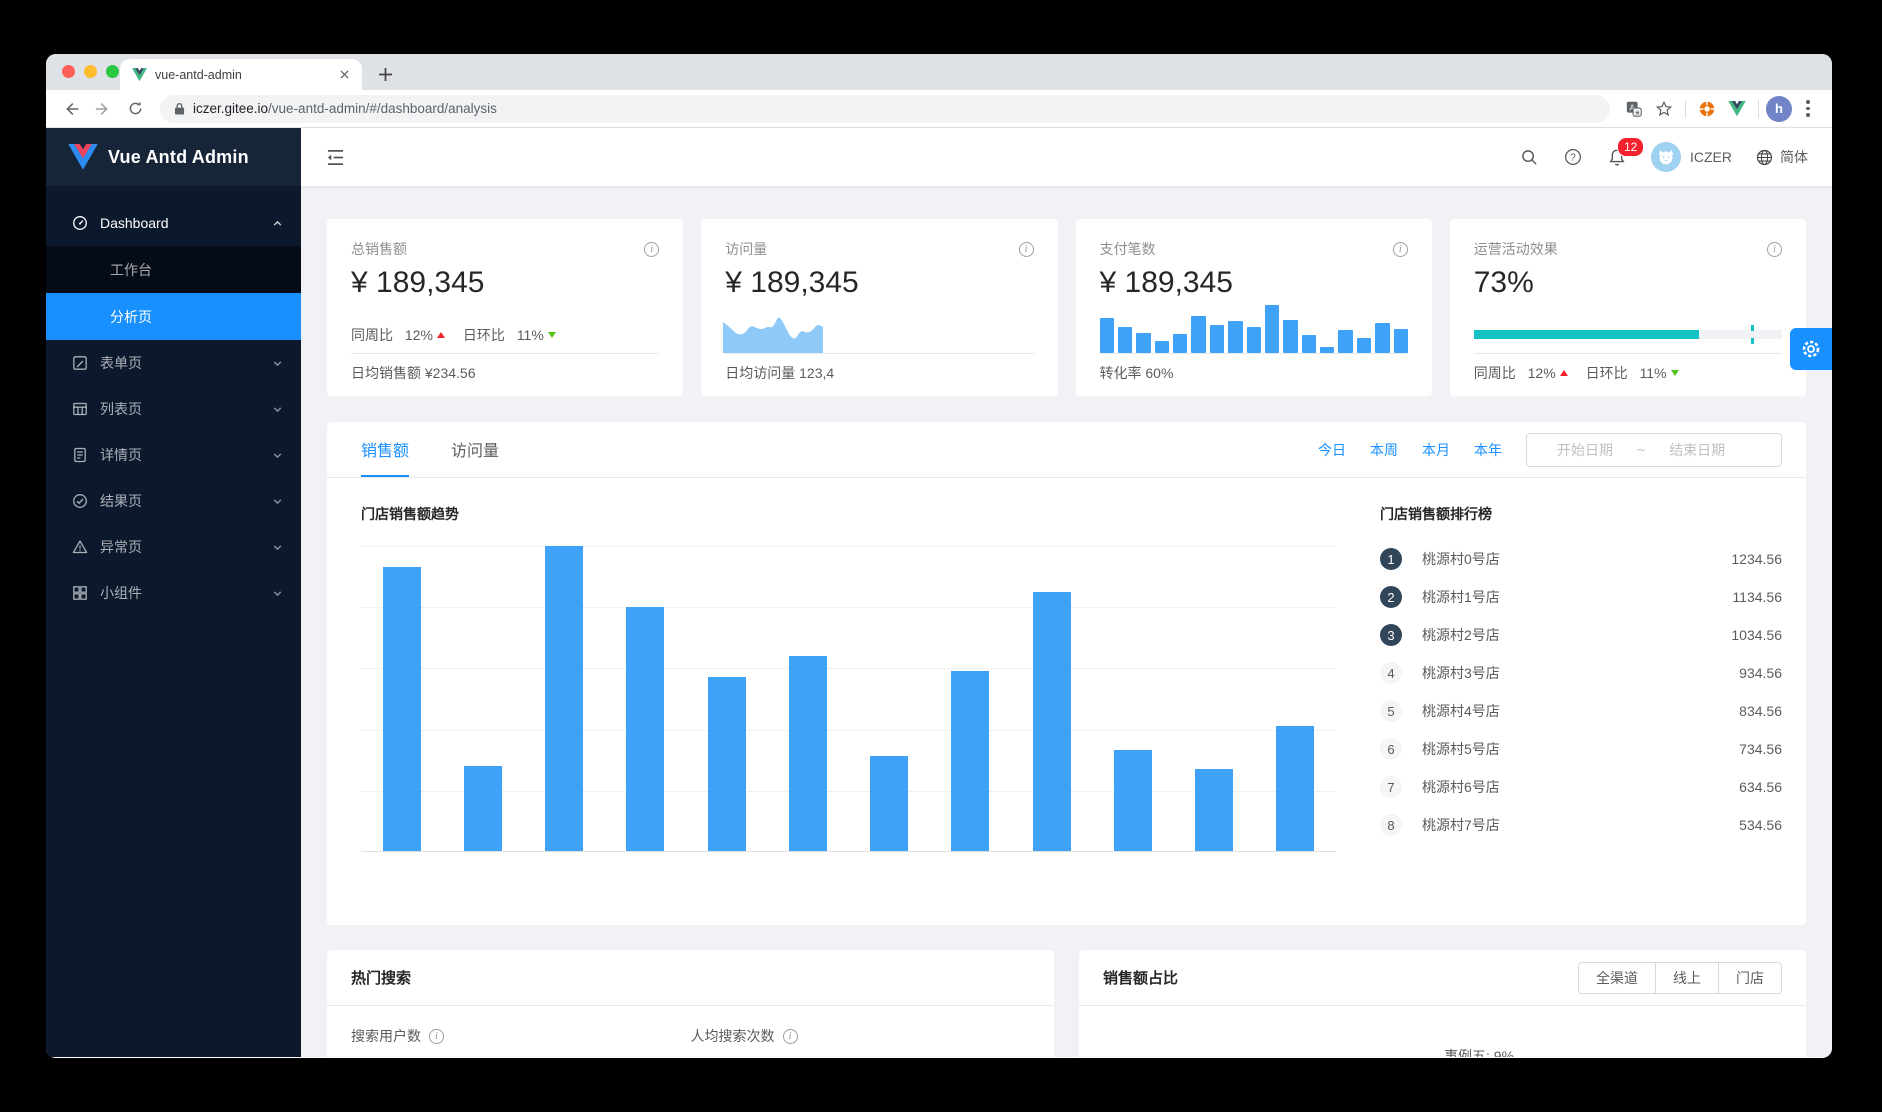 This screenshot has width=1882, height=1112. What do you see at coordinates (1581, 825) in the screenshot?
I see `ranking-row: 8 桃源村7号店 534.56` at bounding box center [1581, 825].